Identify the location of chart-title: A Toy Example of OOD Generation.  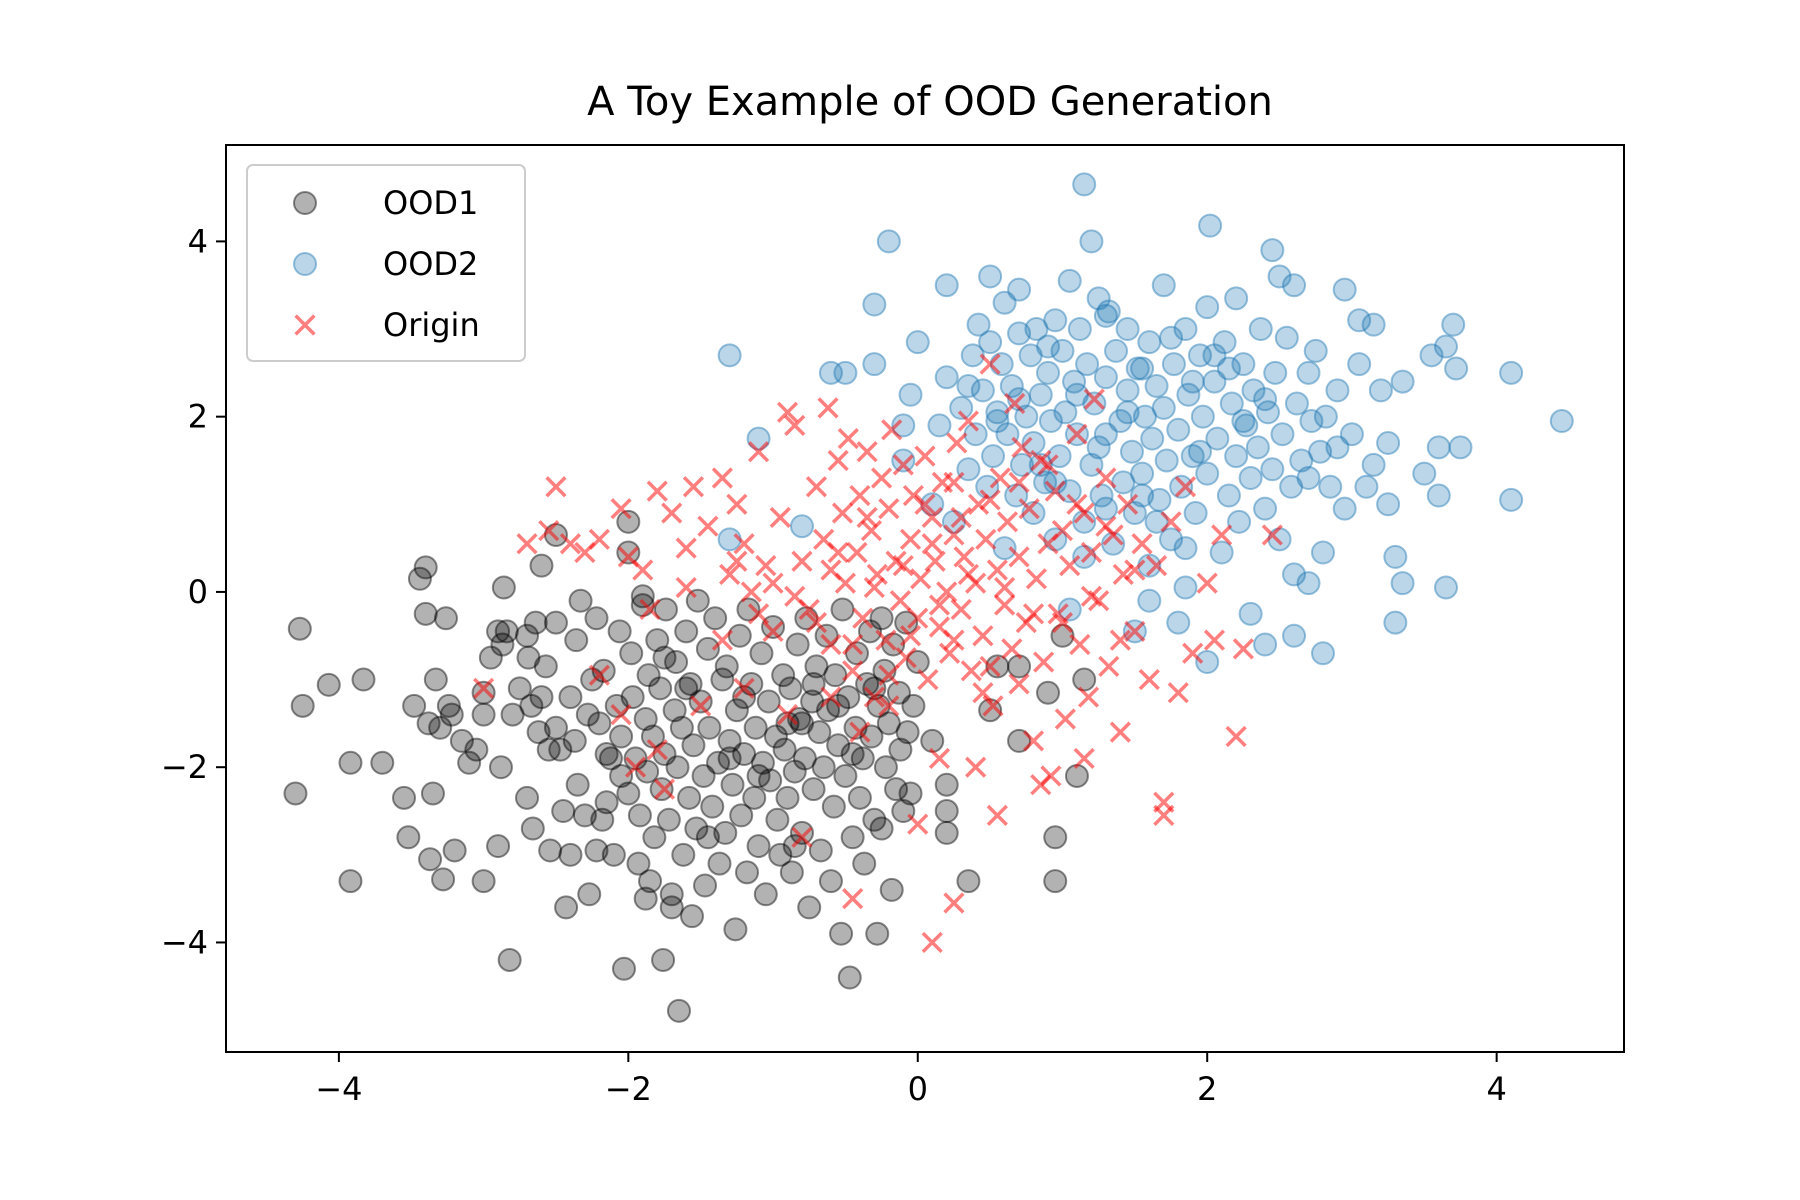
(930, 102).